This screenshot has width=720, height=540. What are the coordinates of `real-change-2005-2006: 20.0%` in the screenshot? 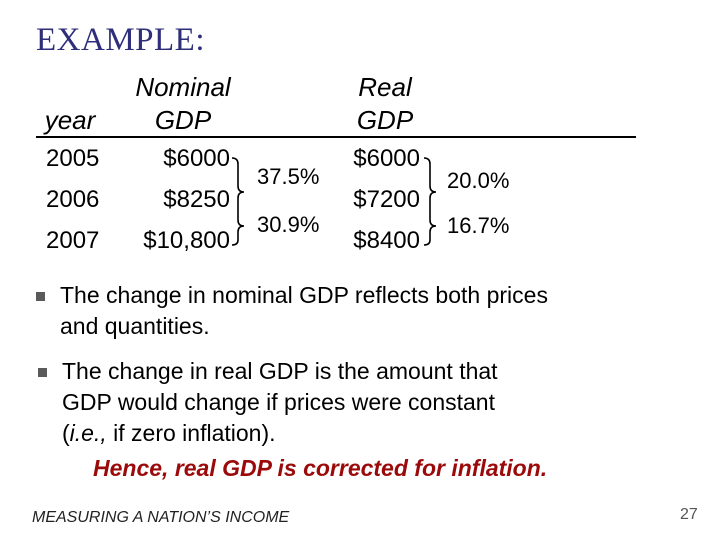 It's located at (478, 181).